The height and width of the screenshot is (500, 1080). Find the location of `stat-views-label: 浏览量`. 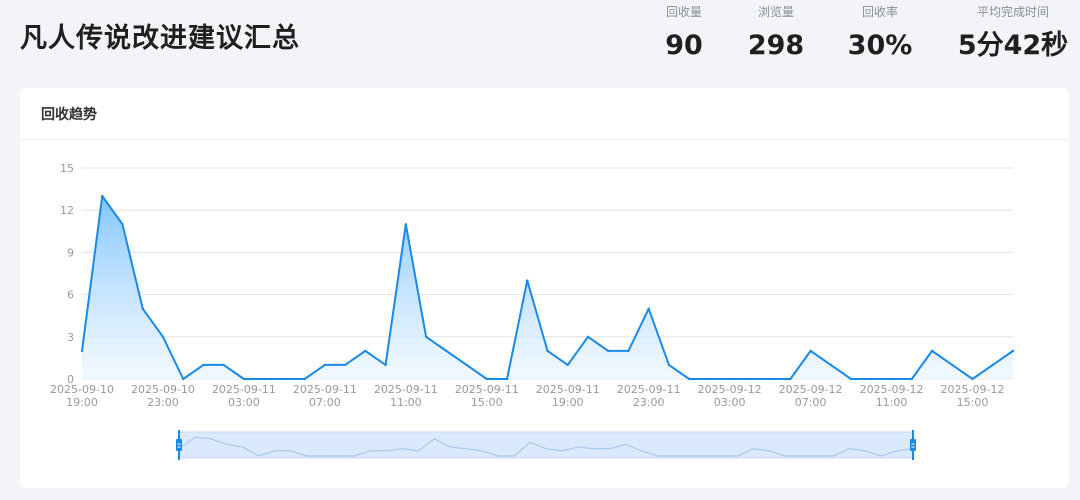

stat-views-label: 浏览量 is located at coordinates (775, 12).